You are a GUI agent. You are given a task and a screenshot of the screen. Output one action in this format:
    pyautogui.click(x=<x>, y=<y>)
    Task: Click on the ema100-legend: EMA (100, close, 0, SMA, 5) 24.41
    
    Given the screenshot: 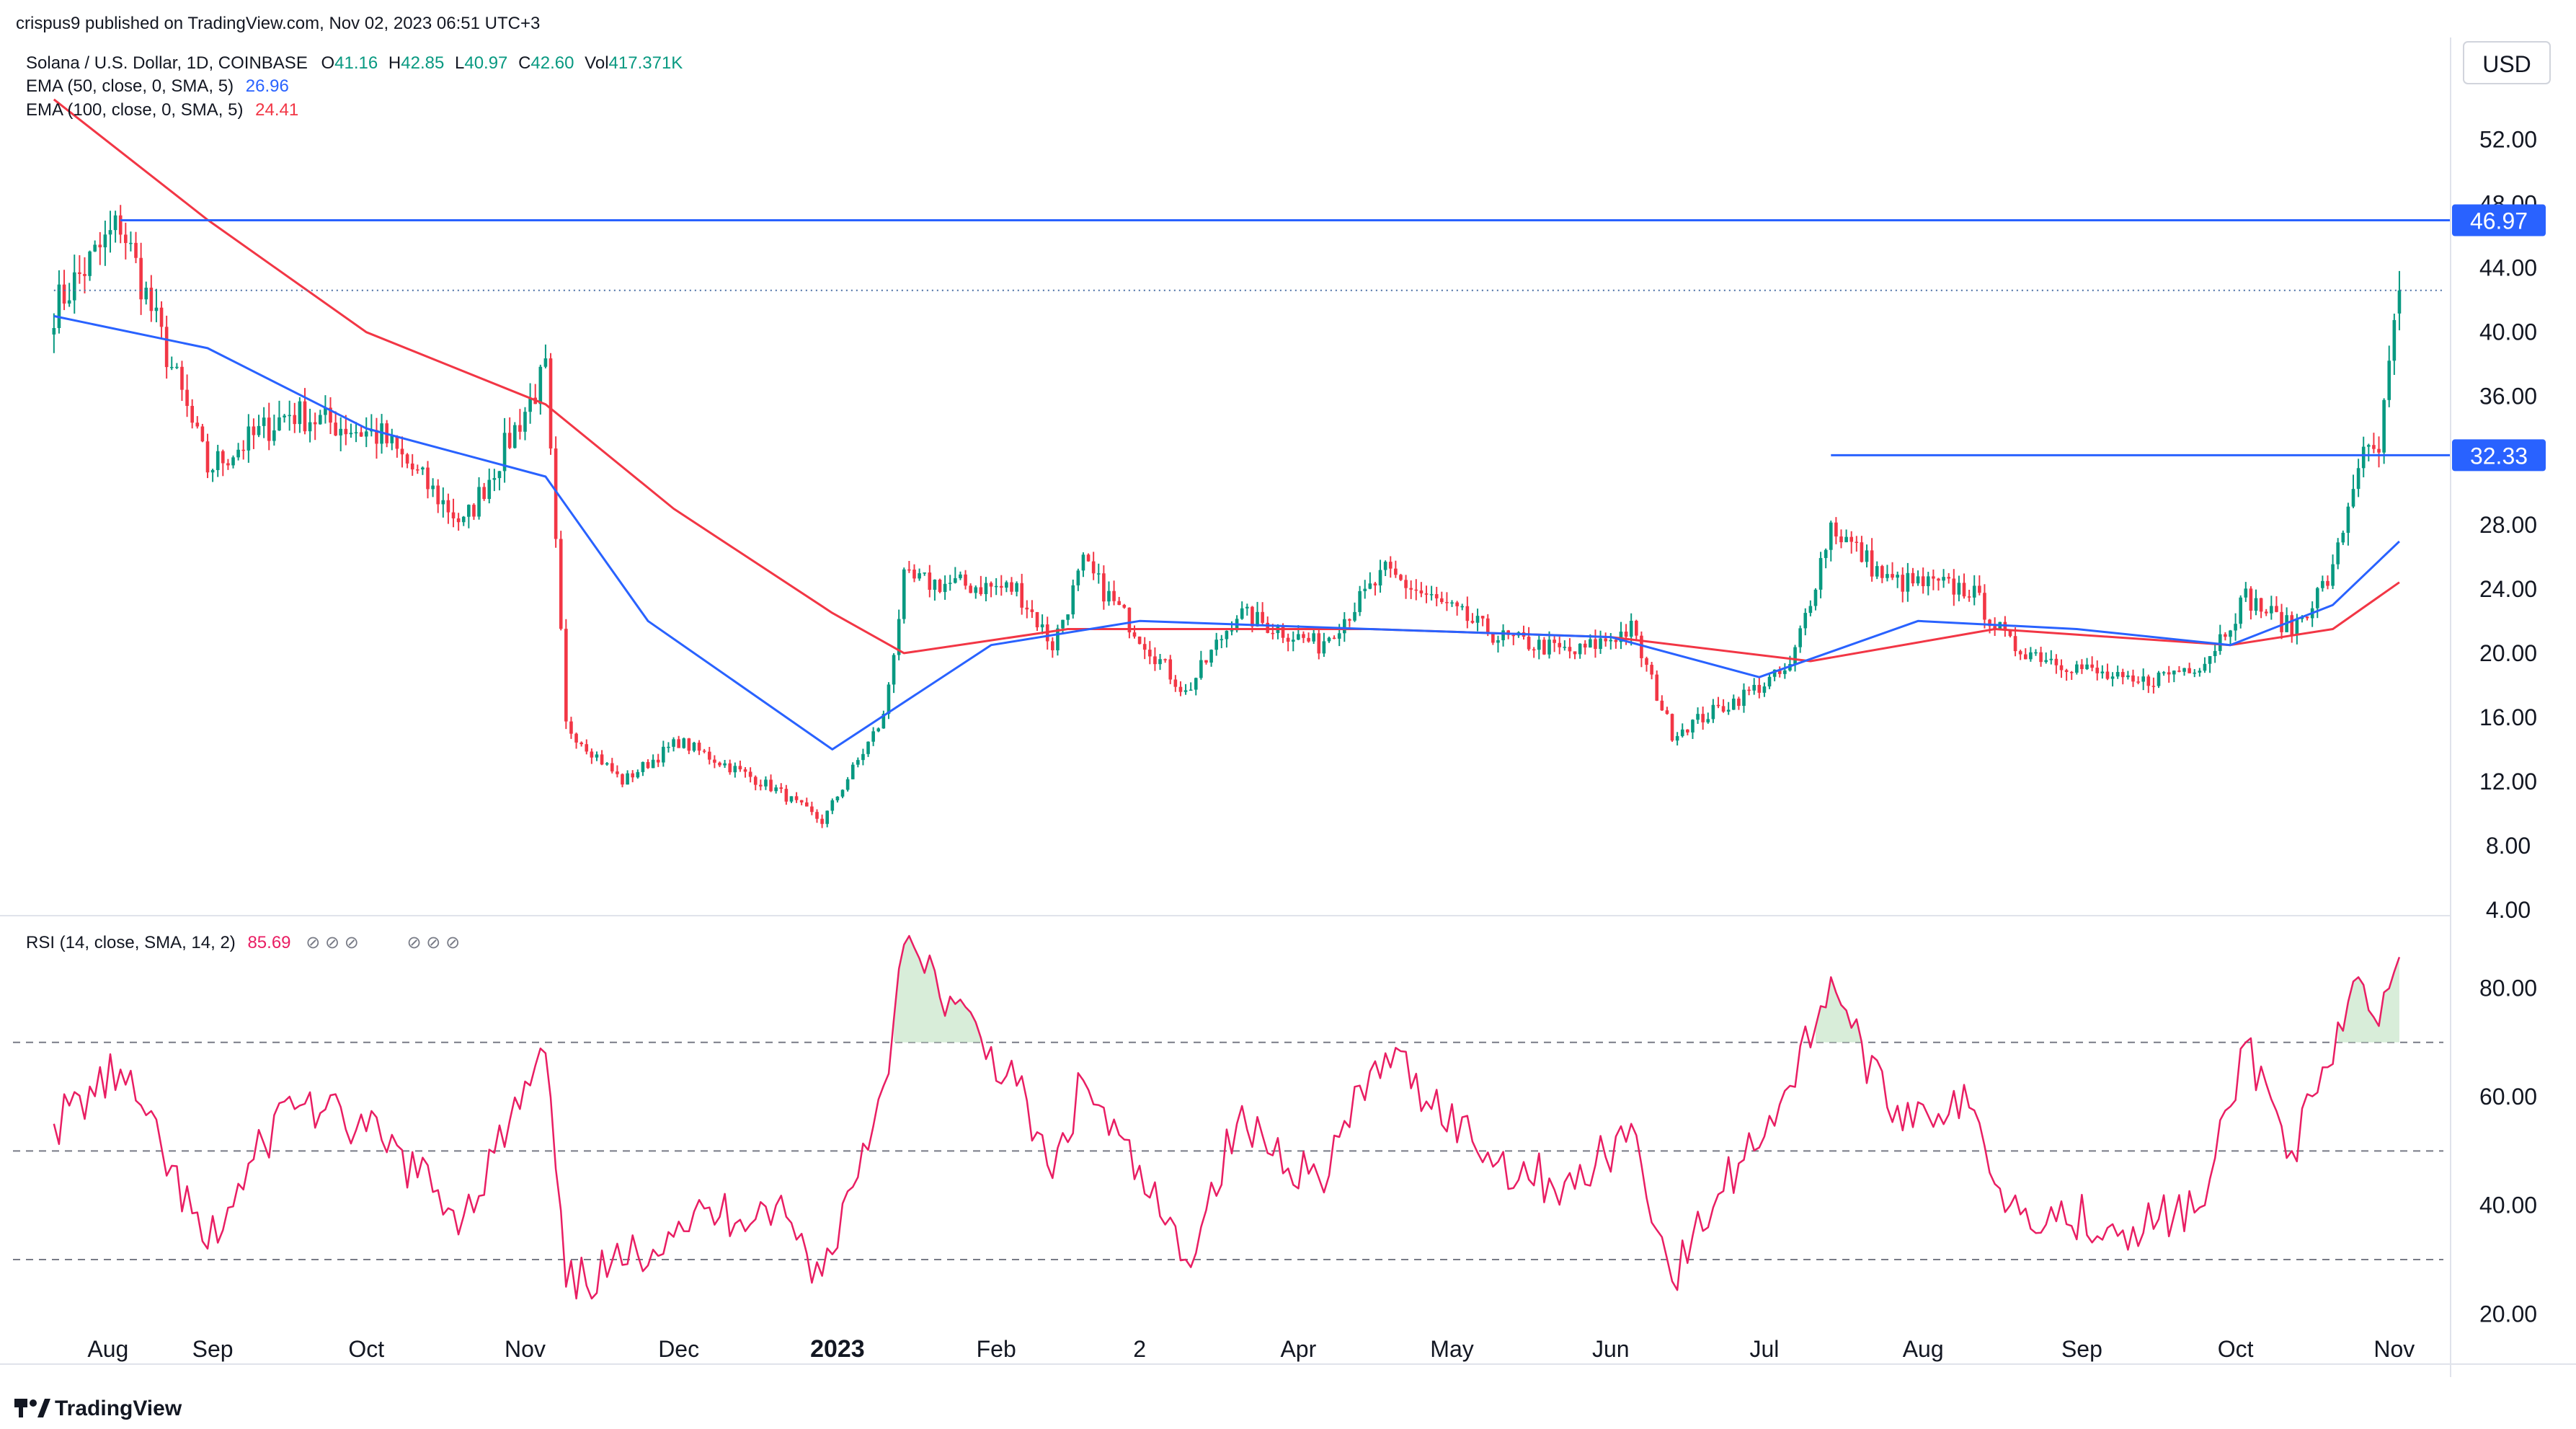 What is the action you would take?
    pyautogui.click(x=162, y=110)
    